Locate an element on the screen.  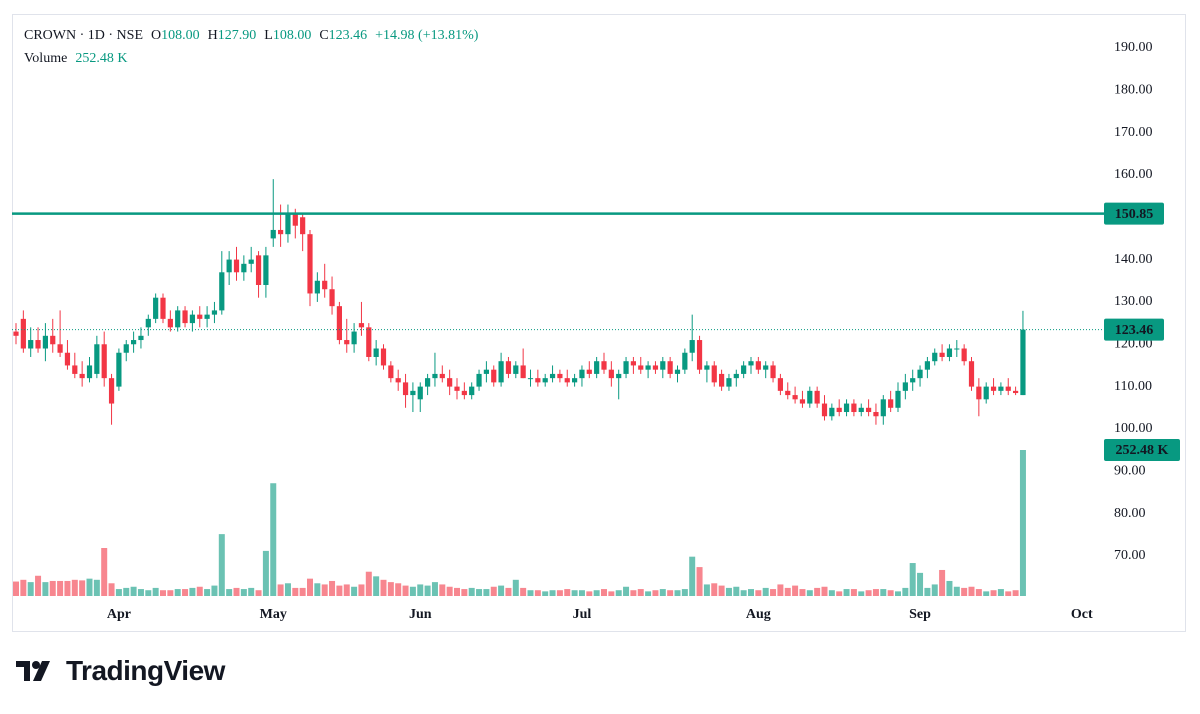
volume-value: 252.48 K is located at coordinates (101, 58).